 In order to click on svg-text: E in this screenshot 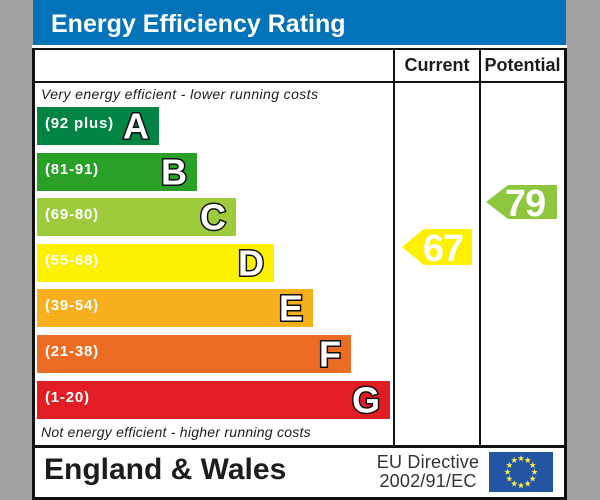, I will do `click(291, 308)`.